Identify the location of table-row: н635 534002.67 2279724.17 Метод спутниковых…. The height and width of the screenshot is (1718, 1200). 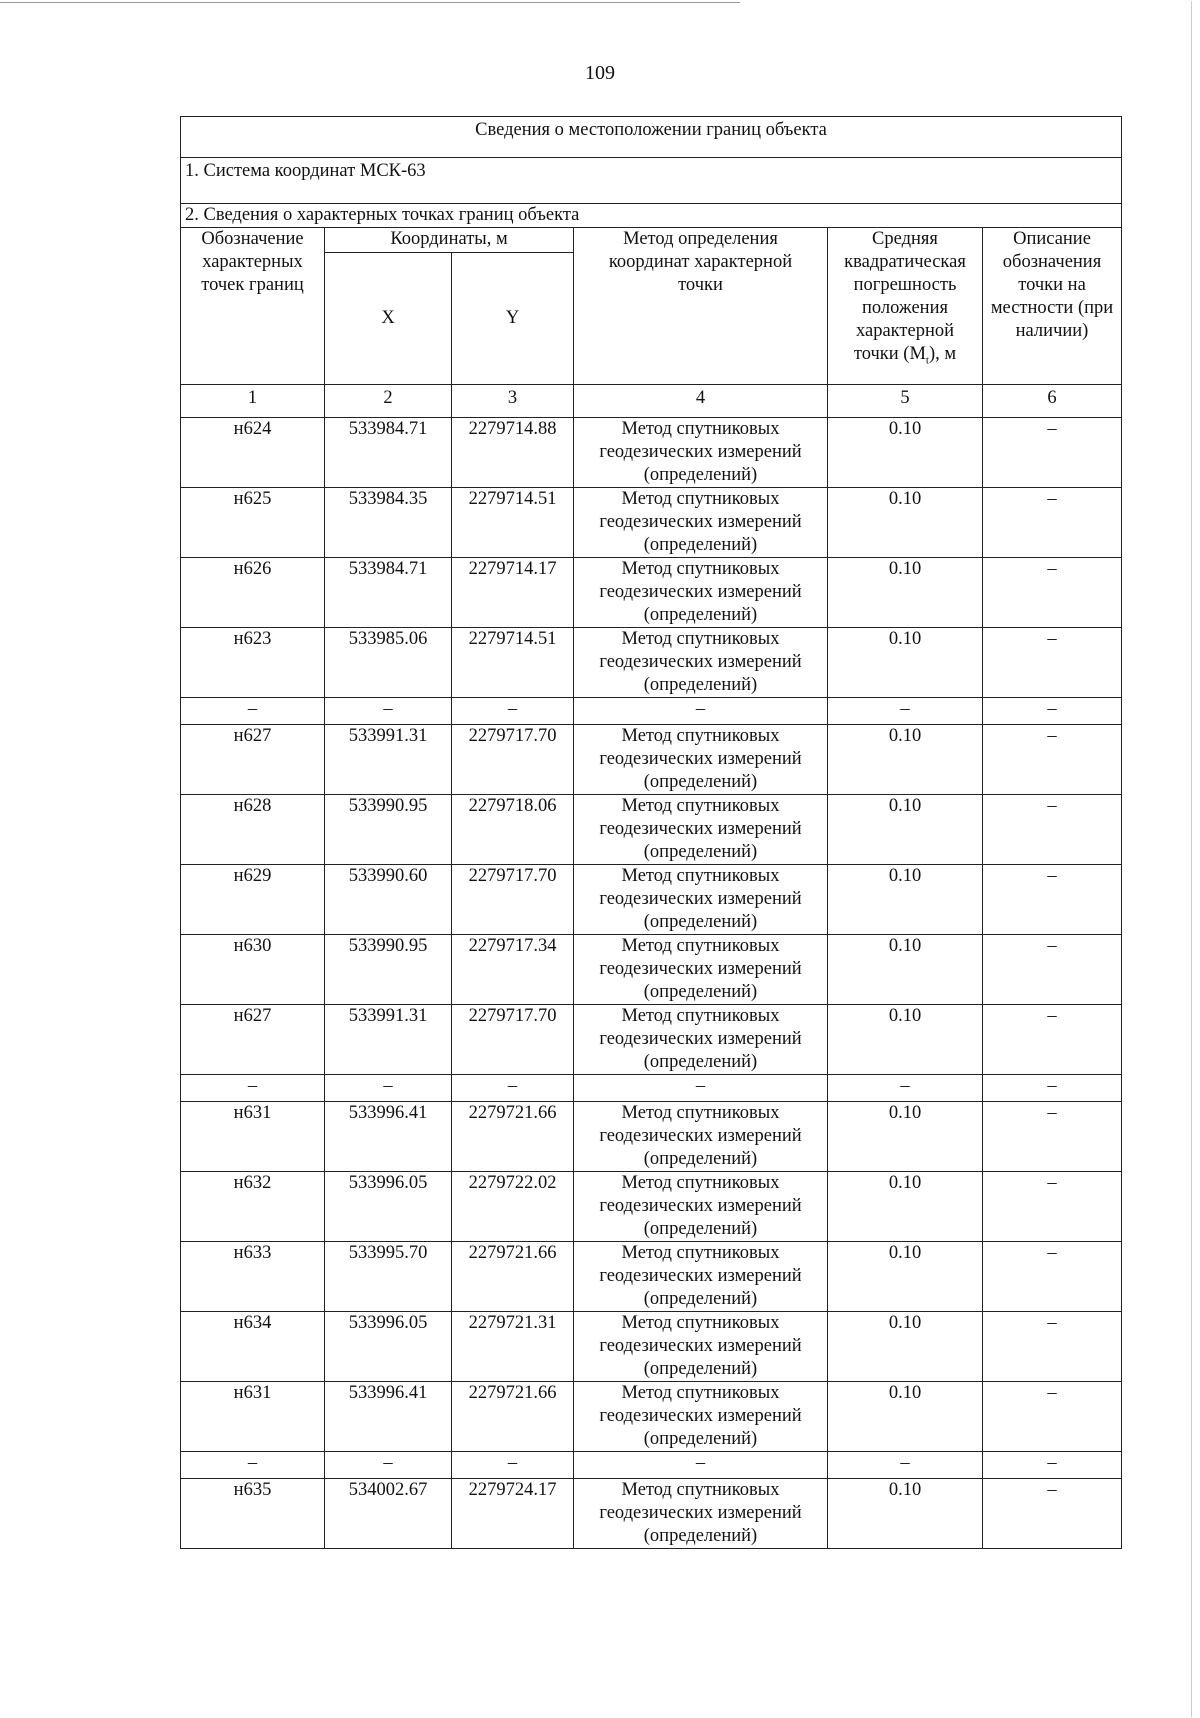
(651, 1513).